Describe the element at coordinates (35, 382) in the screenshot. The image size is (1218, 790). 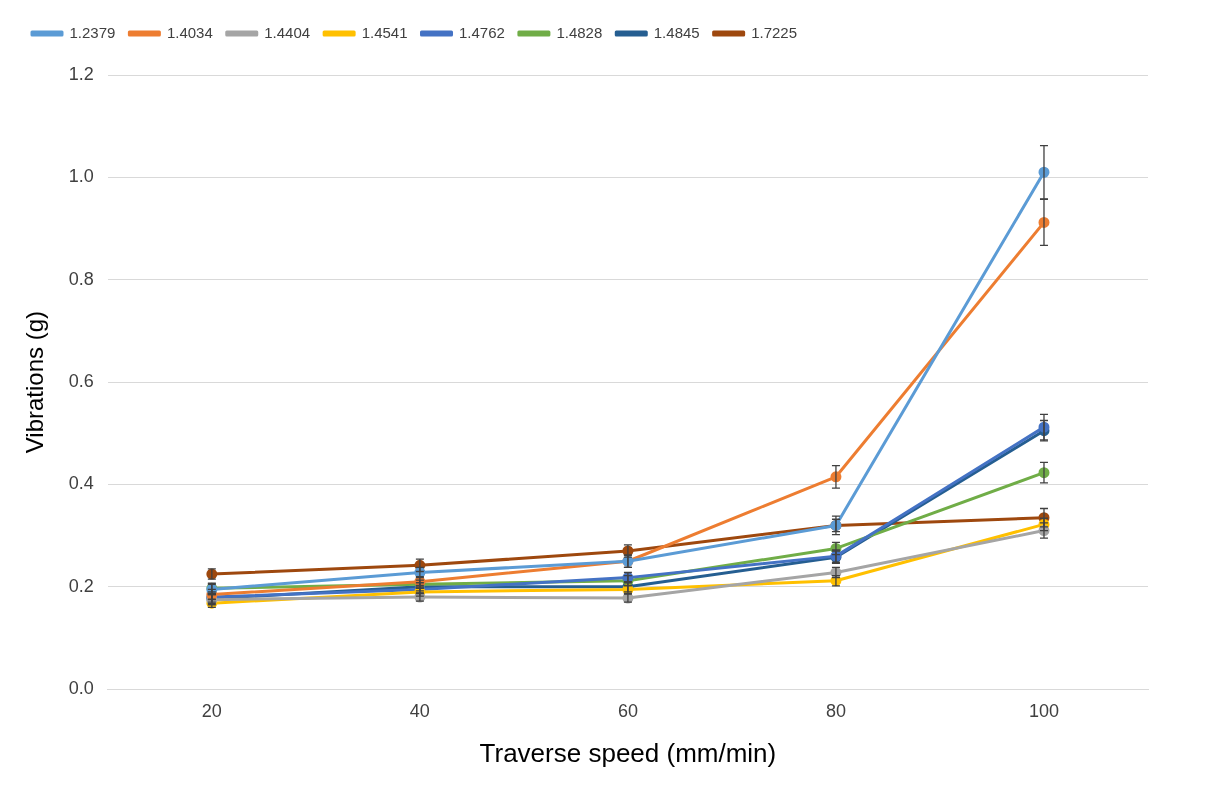
I see `y-axis-title: Vibrations (g)` at that location.